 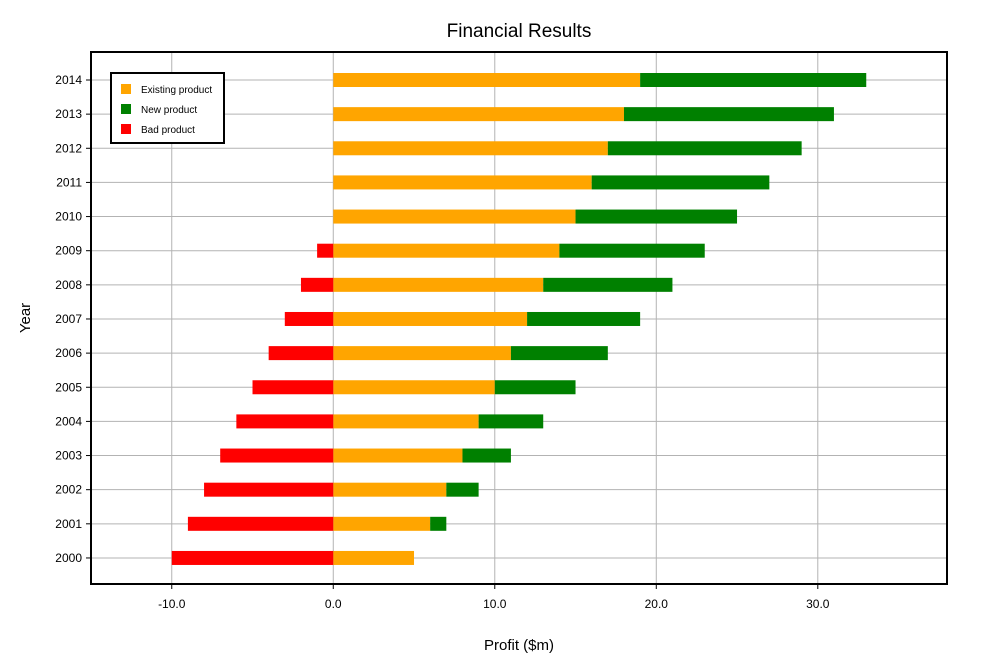 What do you see at coordinates (406, 421) in the screenshot?
I see `bar-existing-product-2004` at bounding box center [406, 421].